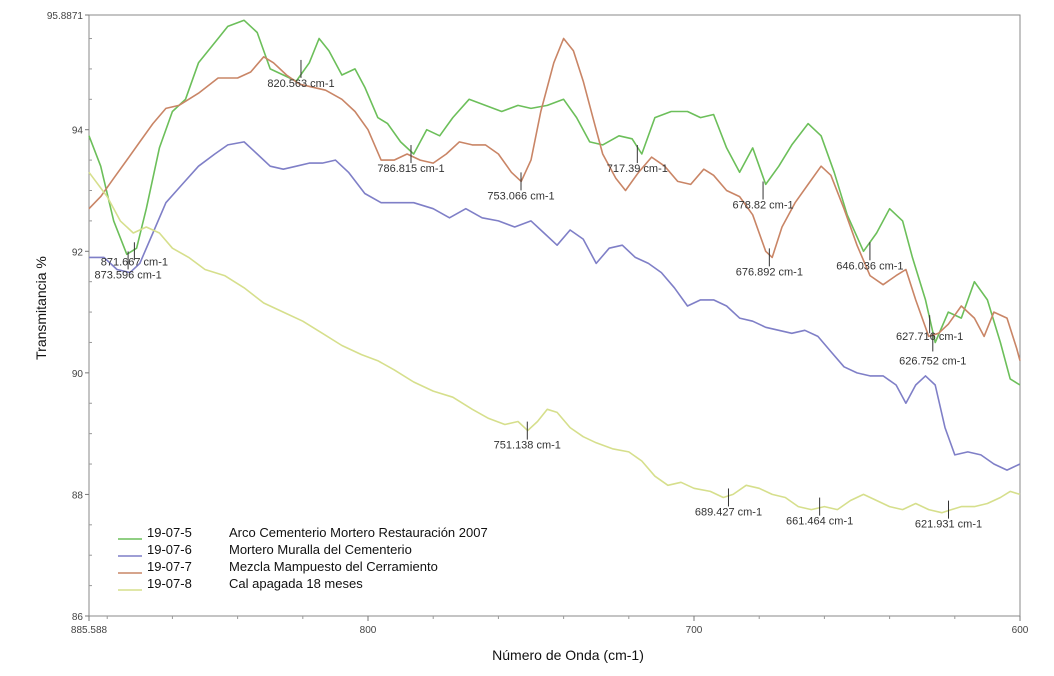 The height and width of the screenshot is (676, 1054). What do you see at coordinates (333, 566) in the screenshot?
I see `legend-name: Mezcla Mampuesto del Cerramiento` at bounding box center [333, 566].